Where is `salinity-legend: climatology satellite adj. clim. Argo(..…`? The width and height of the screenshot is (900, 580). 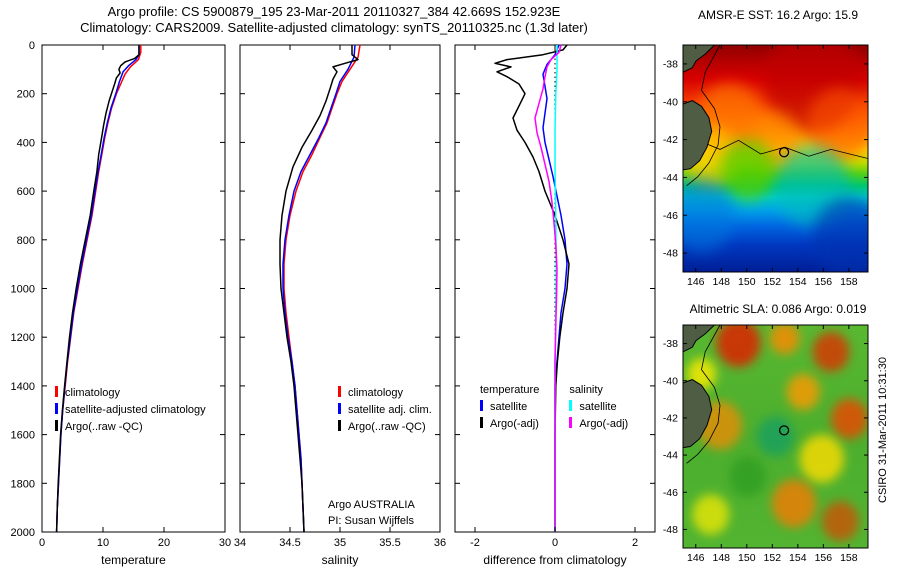 salinity-legend: climatology satellite adj. clim. Argo(..… is located at coordinates (385, 410).